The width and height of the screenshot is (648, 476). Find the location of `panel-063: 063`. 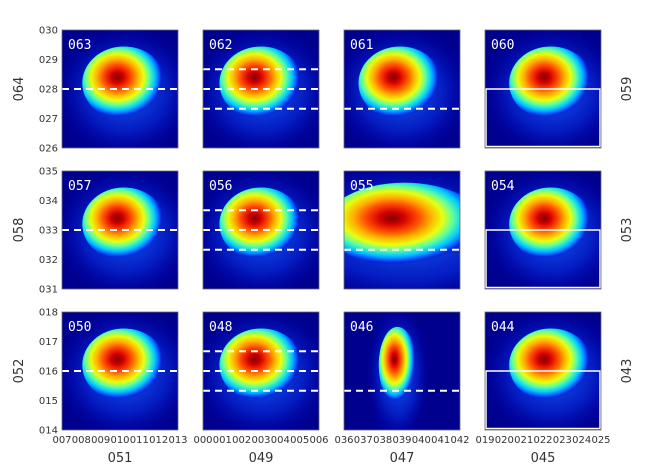

panel-063: 063 is located at coordinates (120, 89).